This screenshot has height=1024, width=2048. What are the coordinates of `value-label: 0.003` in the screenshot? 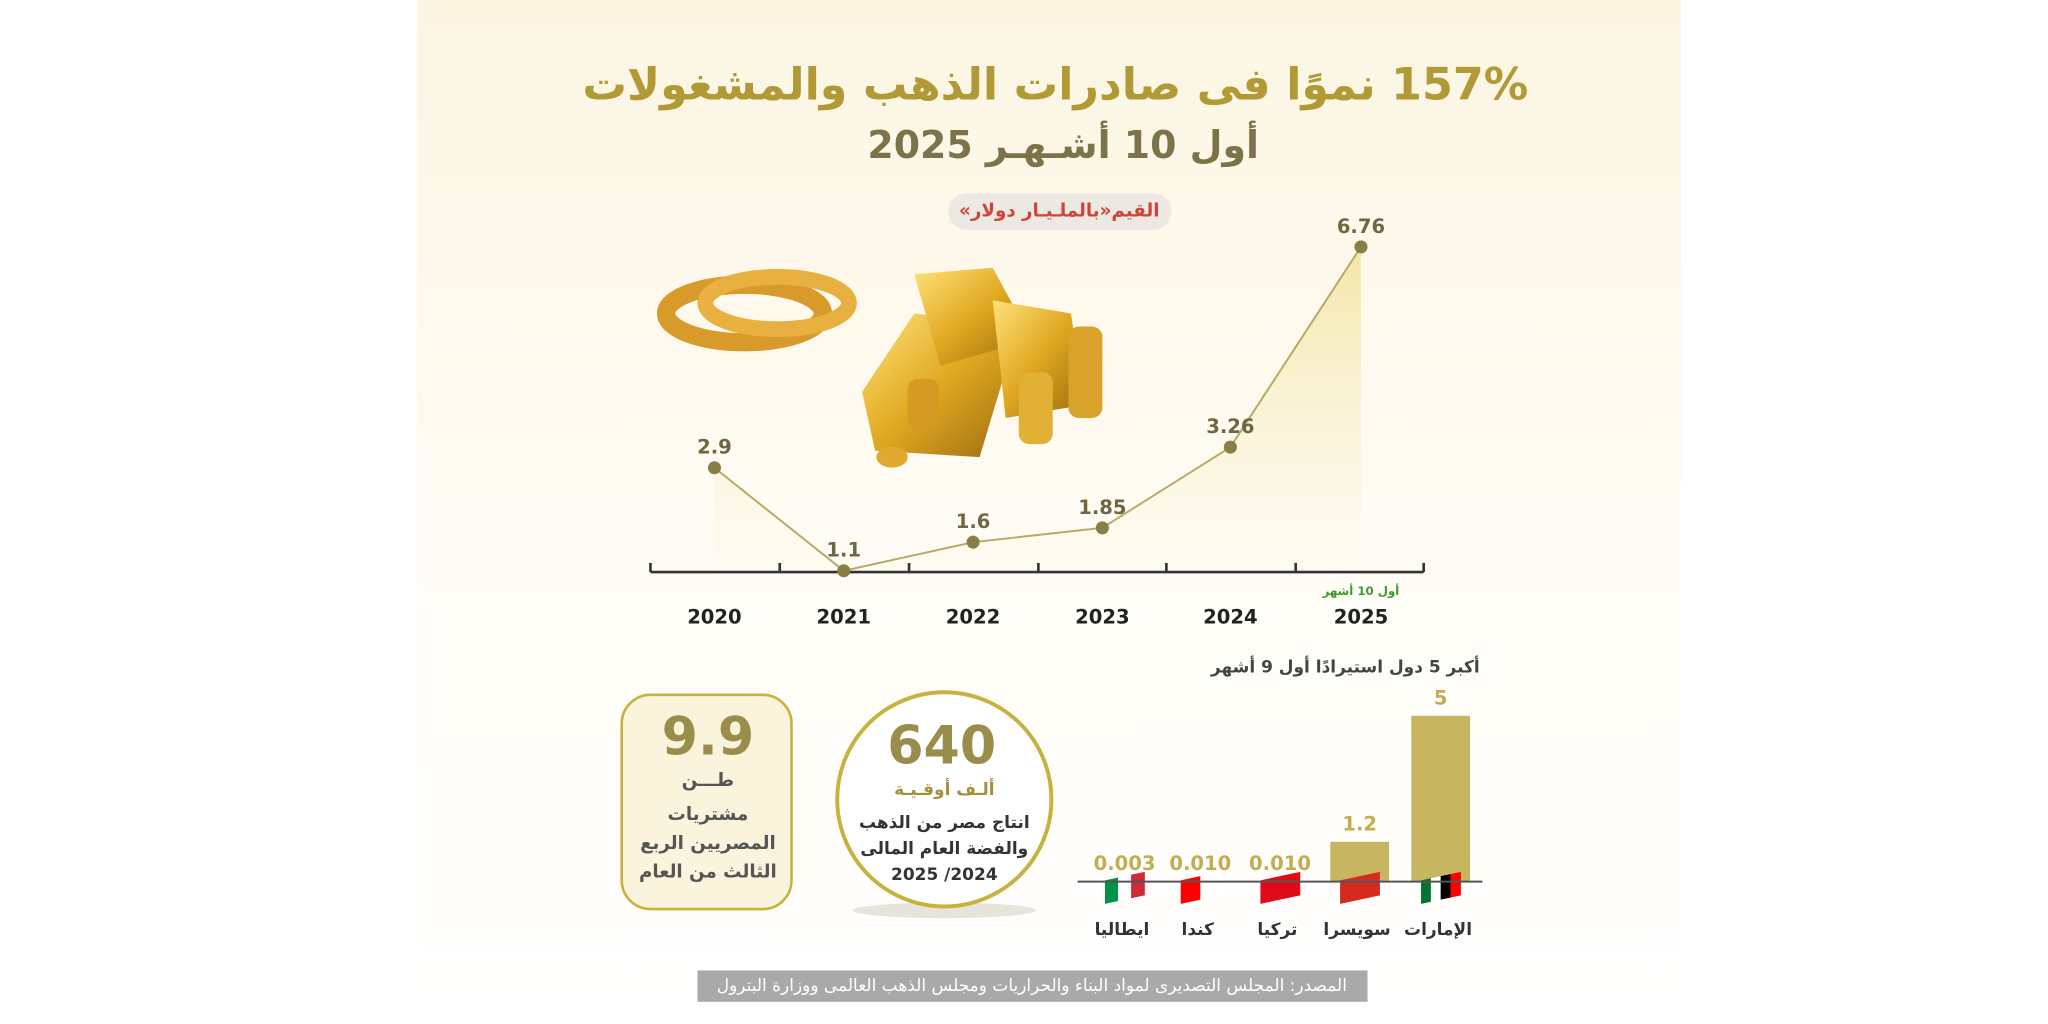 It's located at (1125, 863).